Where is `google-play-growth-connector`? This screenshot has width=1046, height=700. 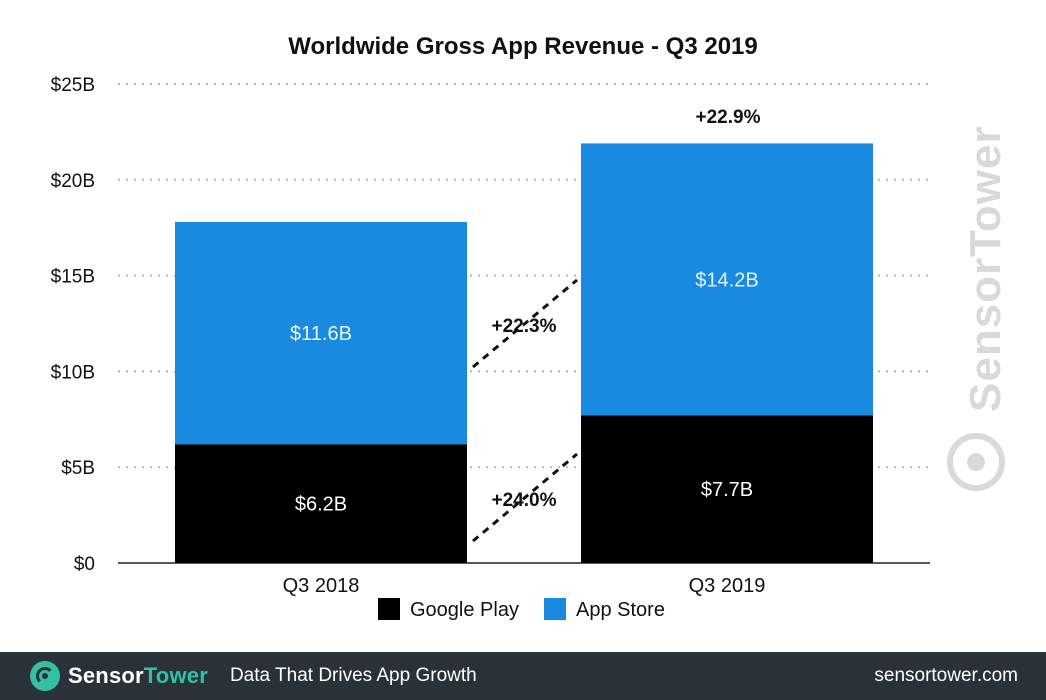
google-play-growth-connector is located at coordinates (525, 497).